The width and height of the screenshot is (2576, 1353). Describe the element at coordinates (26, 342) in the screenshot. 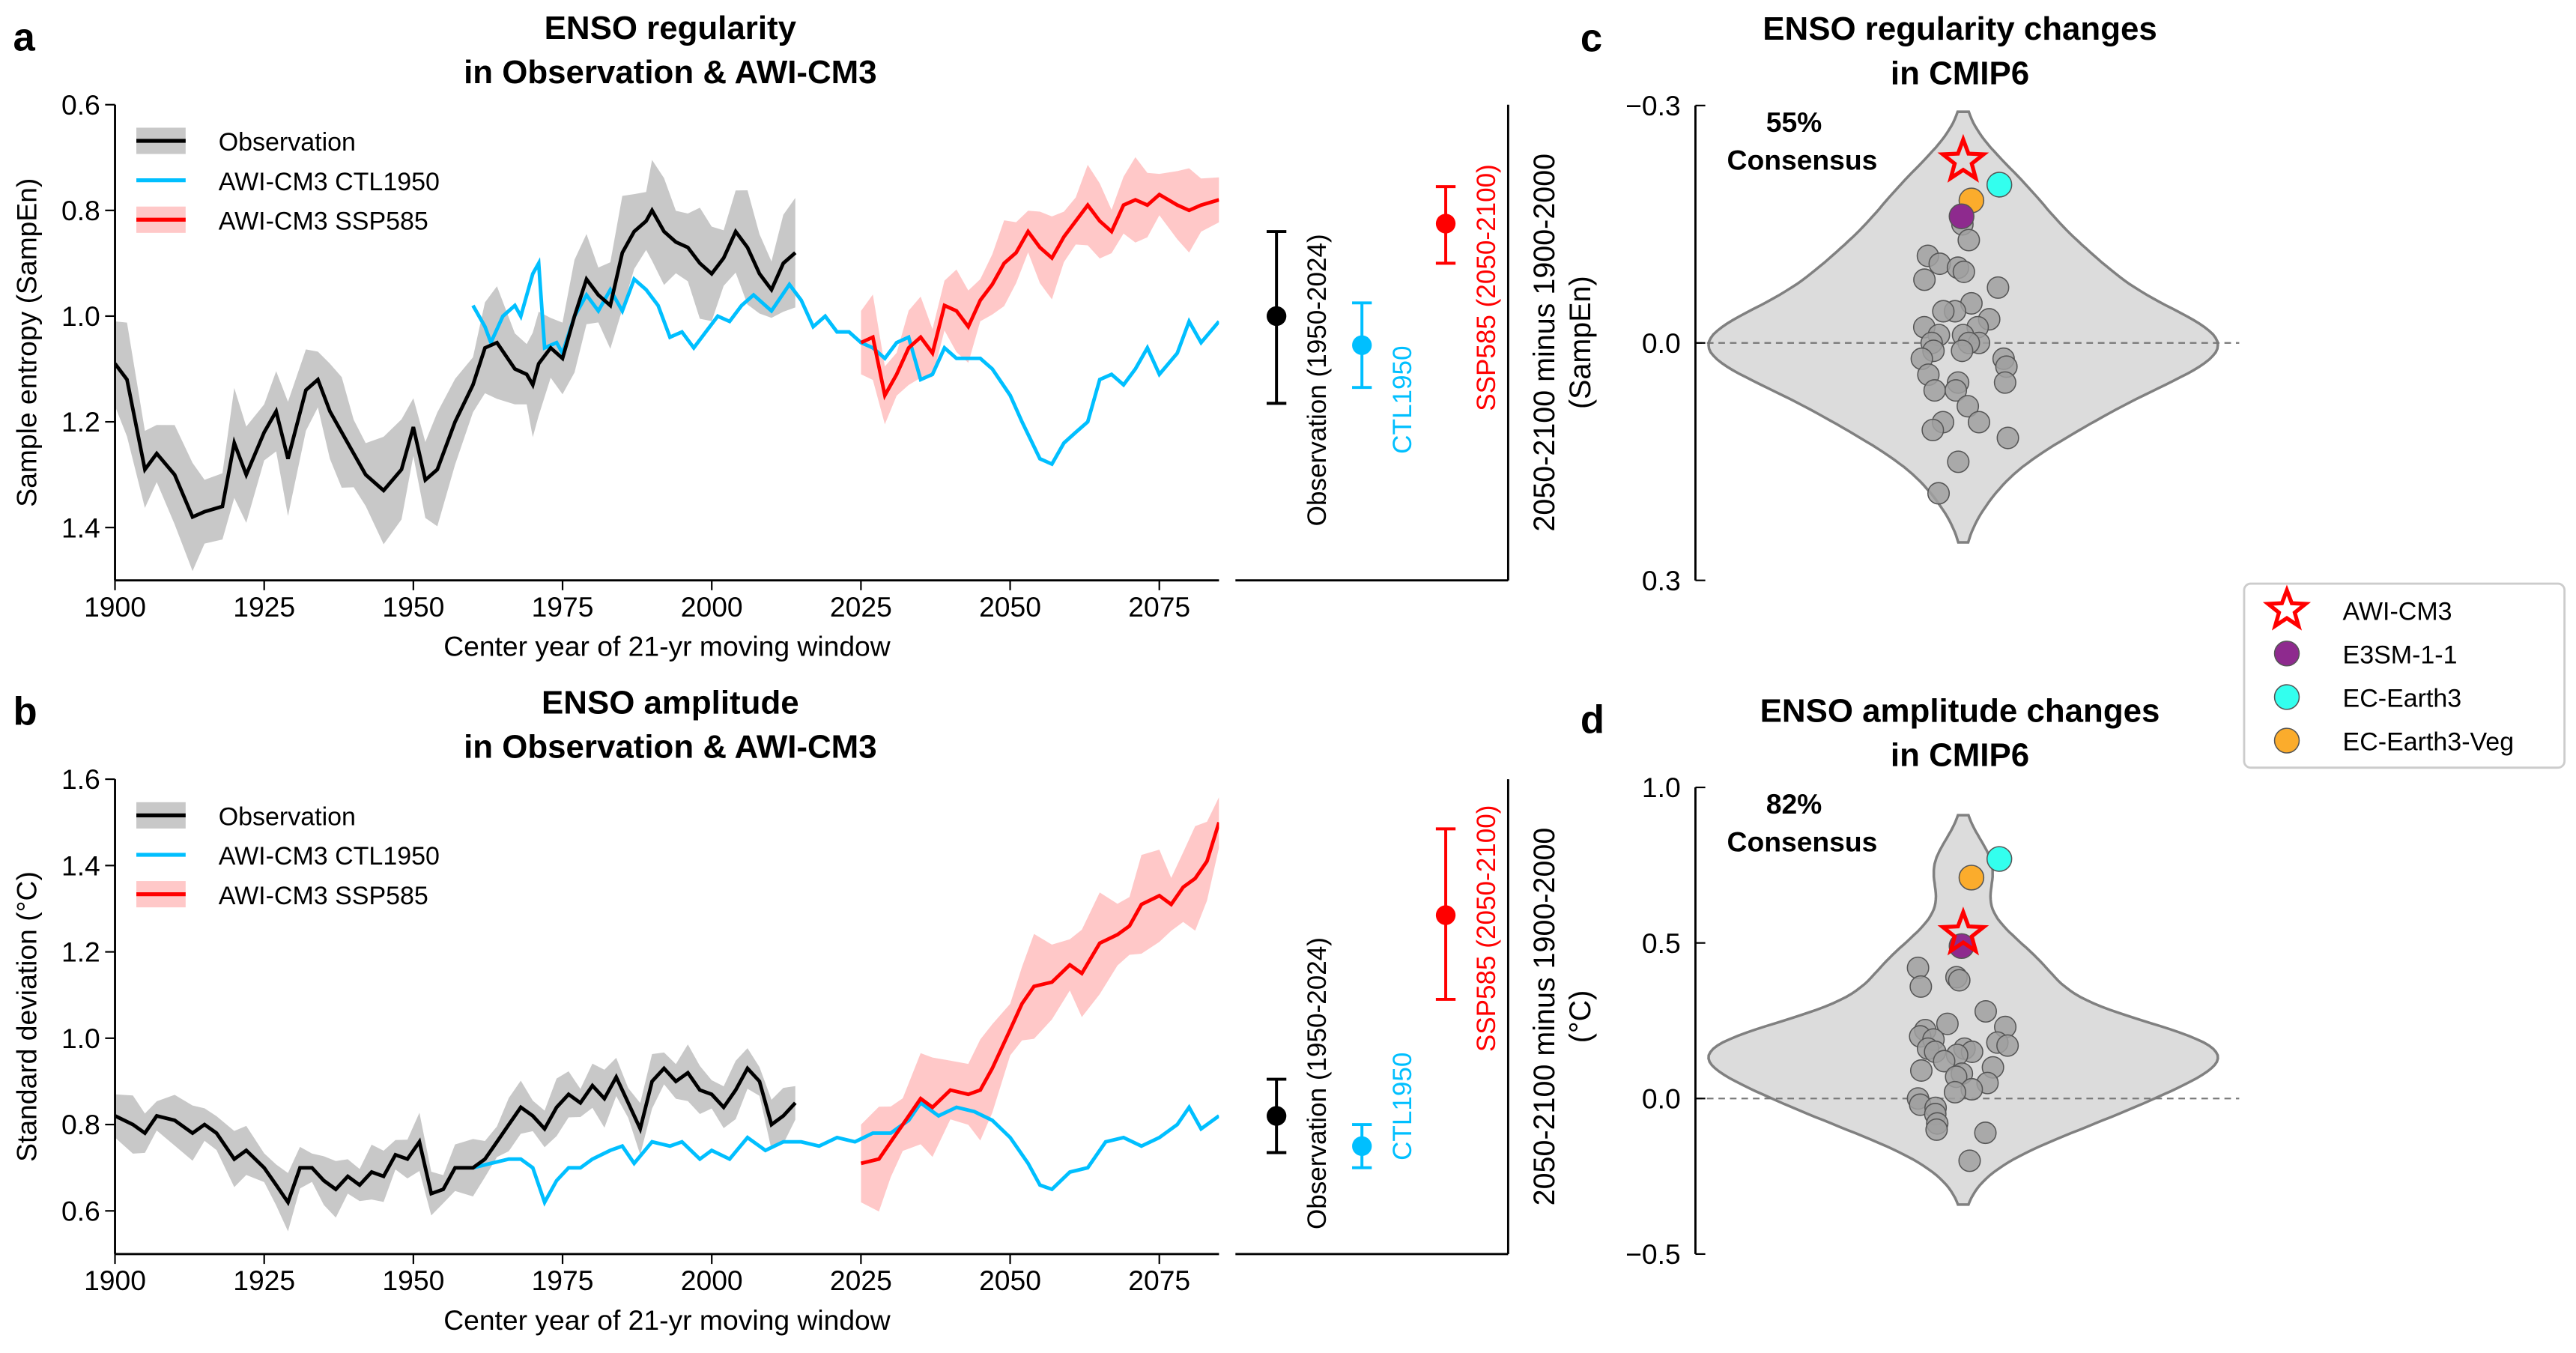

I see `y-axis-label: Sample entropy (SampEn)` at that location.